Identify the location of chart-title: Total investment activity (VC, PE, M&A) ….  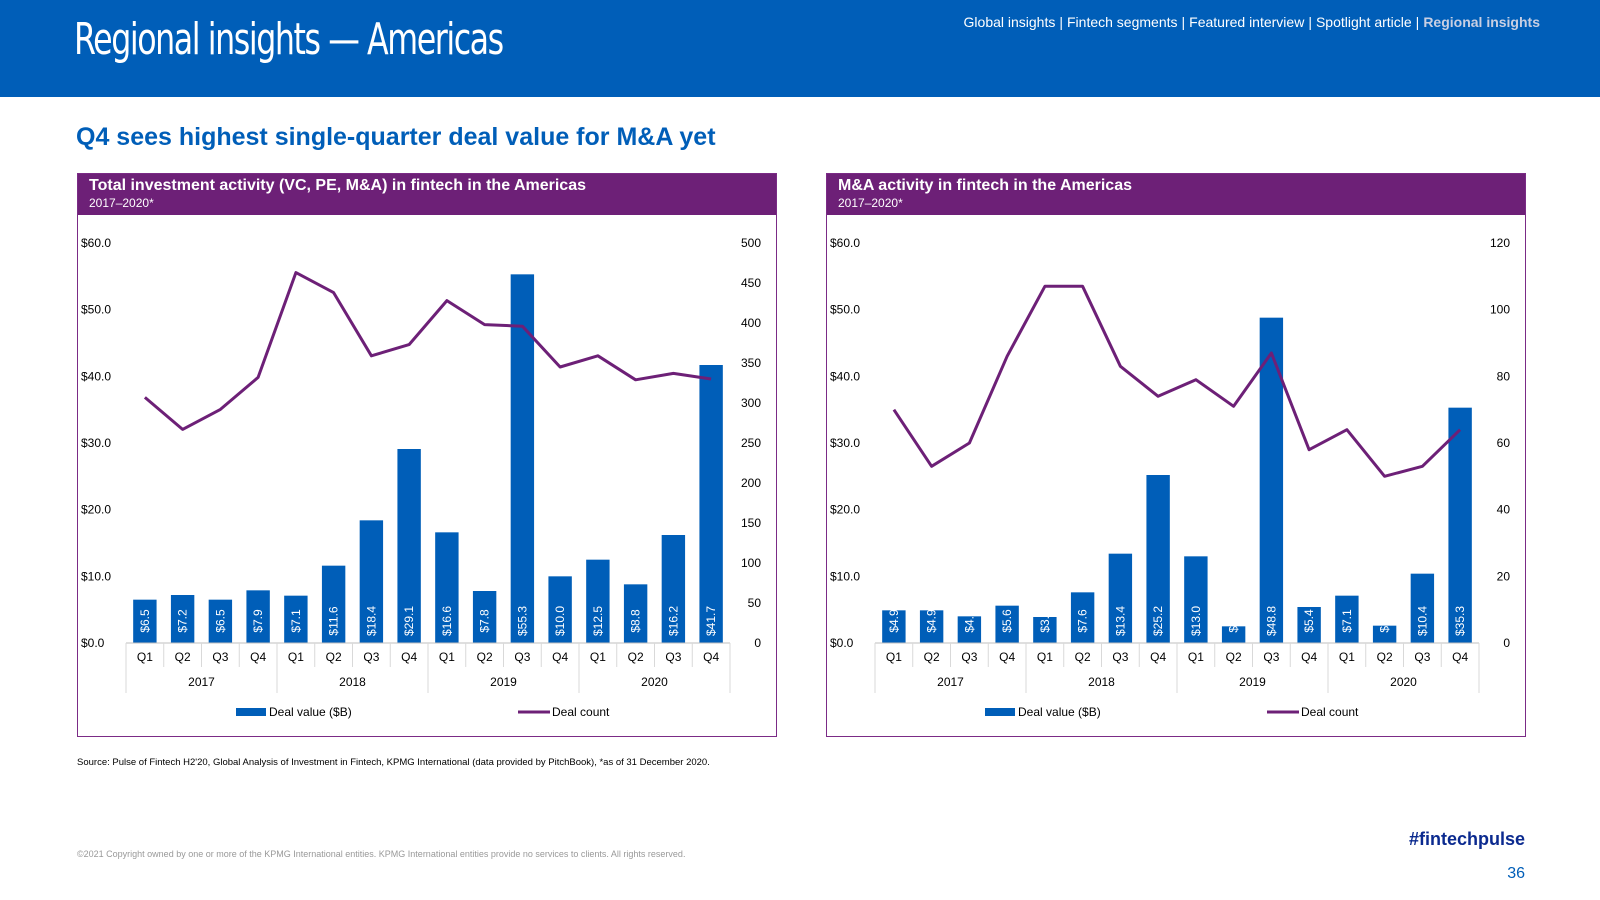
(337, 185).